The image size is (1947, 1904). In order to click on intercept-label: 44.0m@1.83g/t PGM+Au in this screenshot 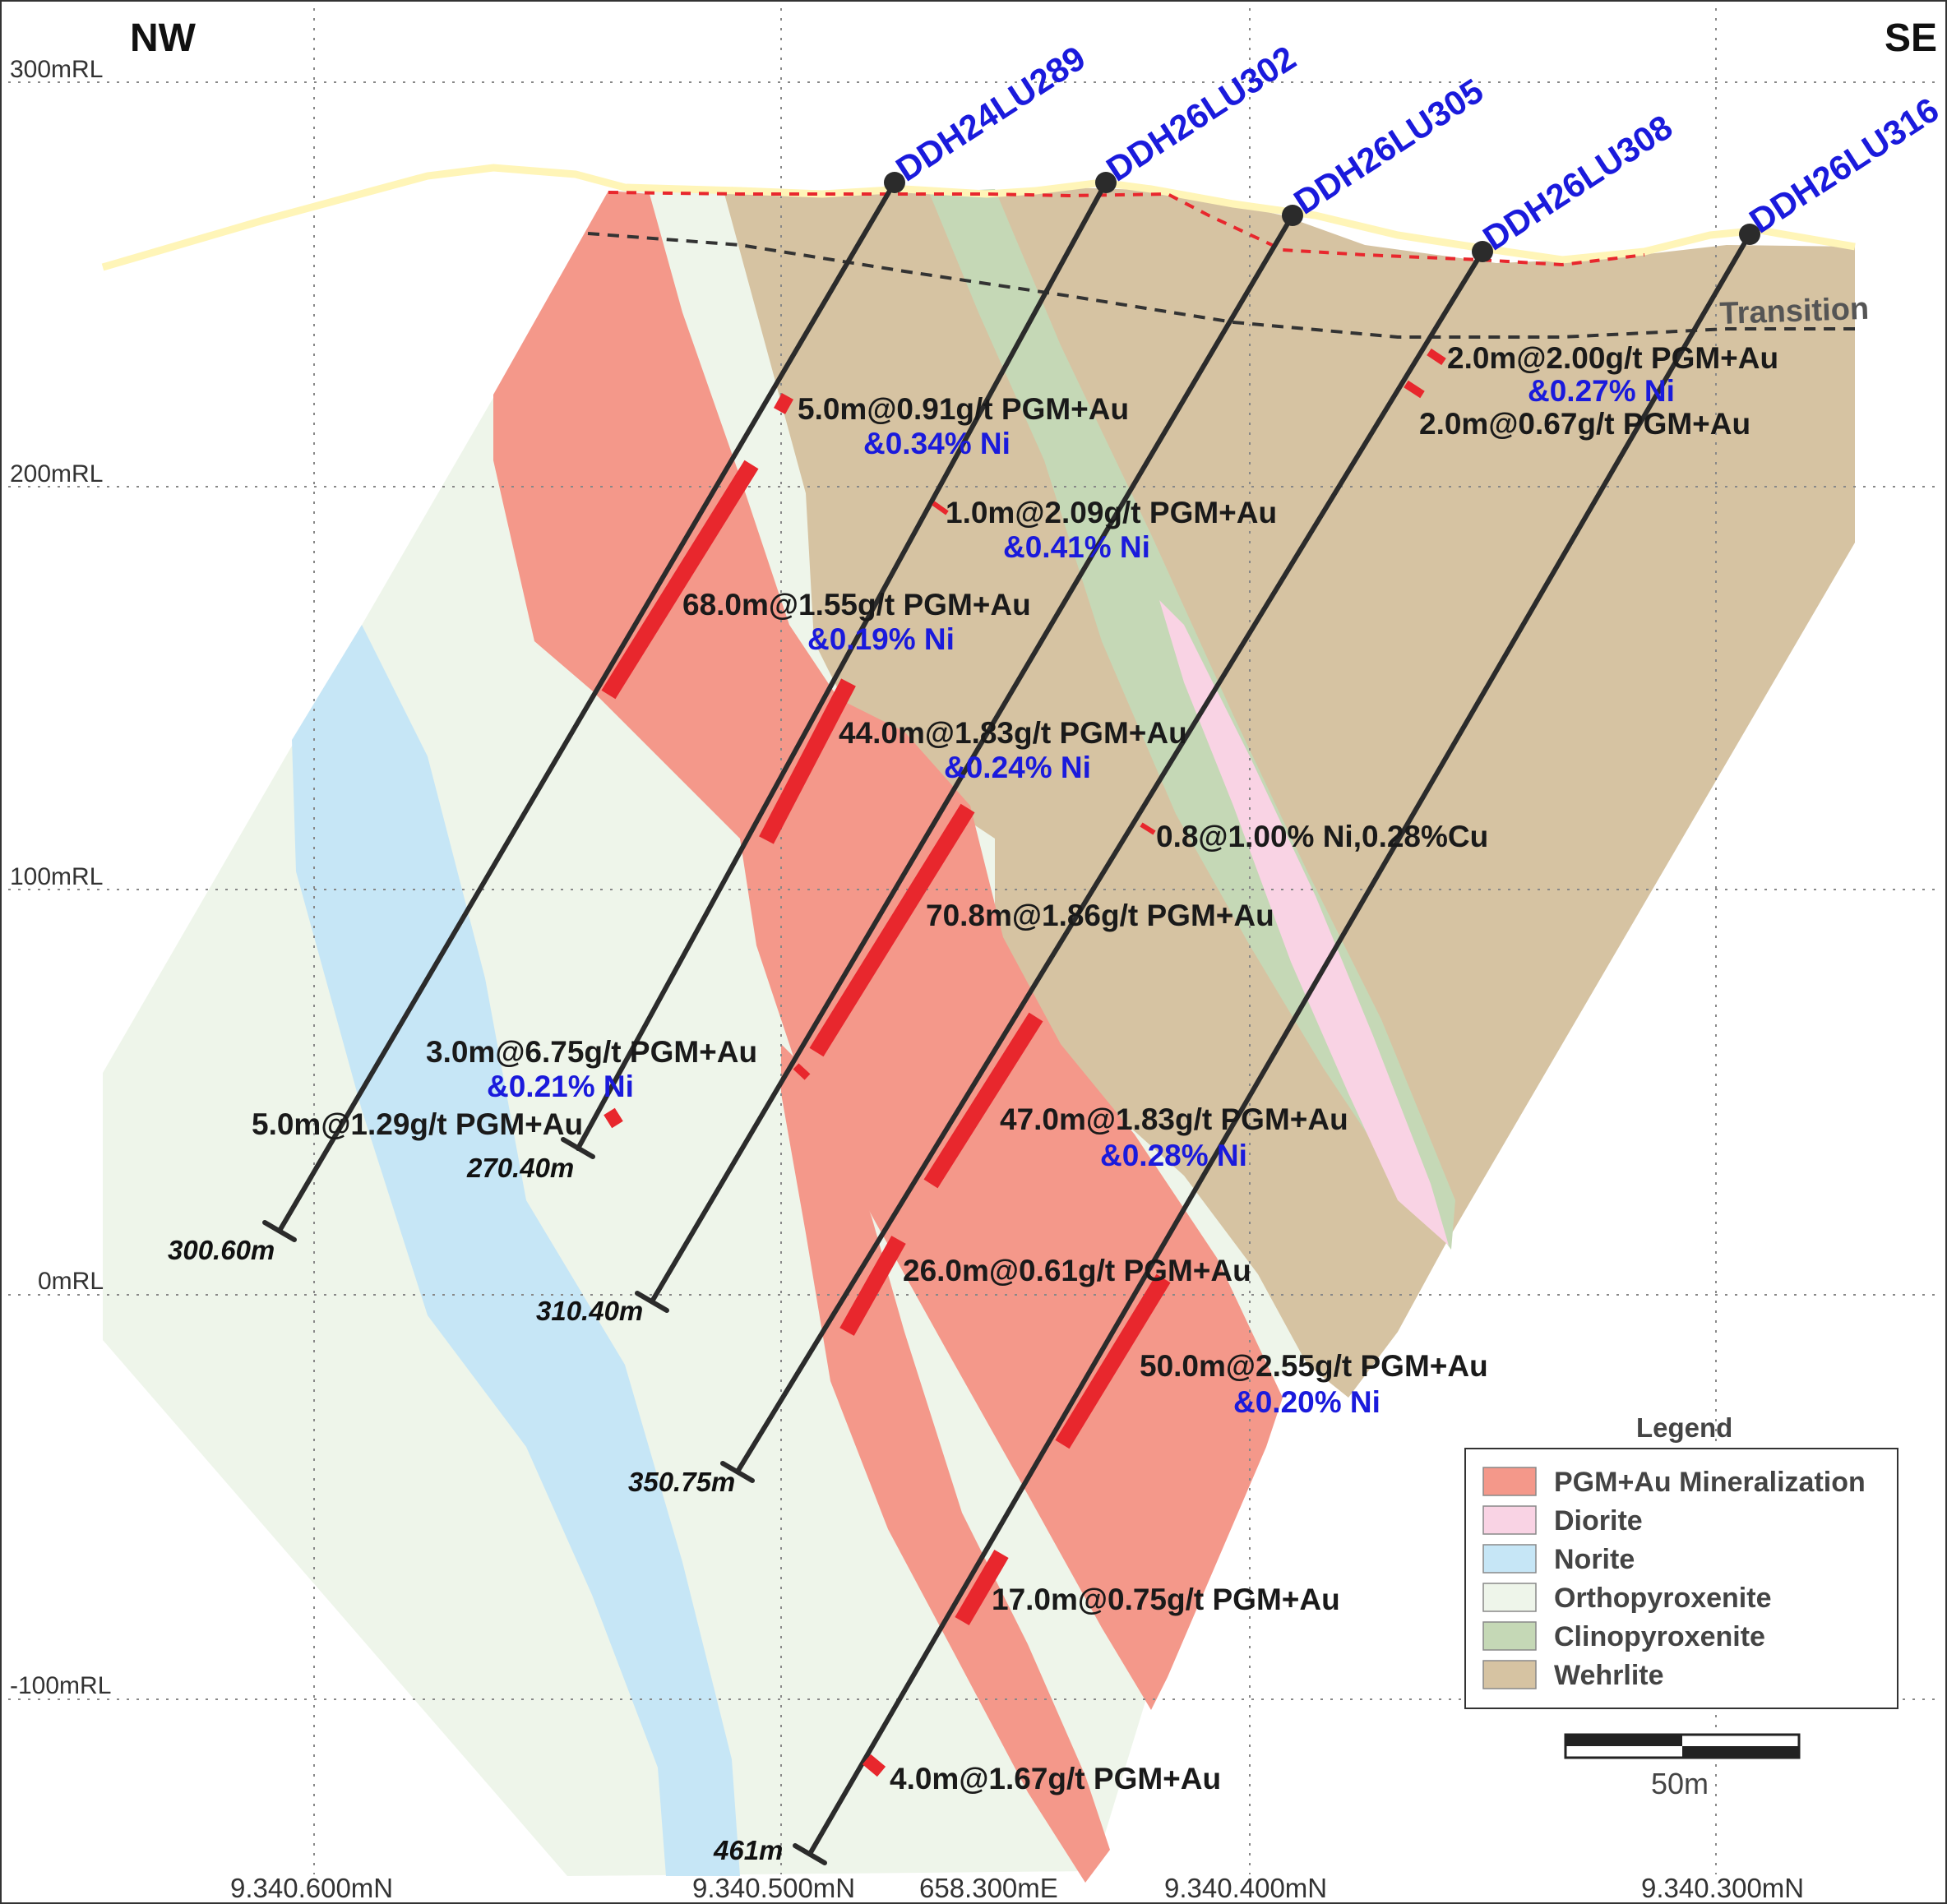, I will do `click(1013, 733)`.